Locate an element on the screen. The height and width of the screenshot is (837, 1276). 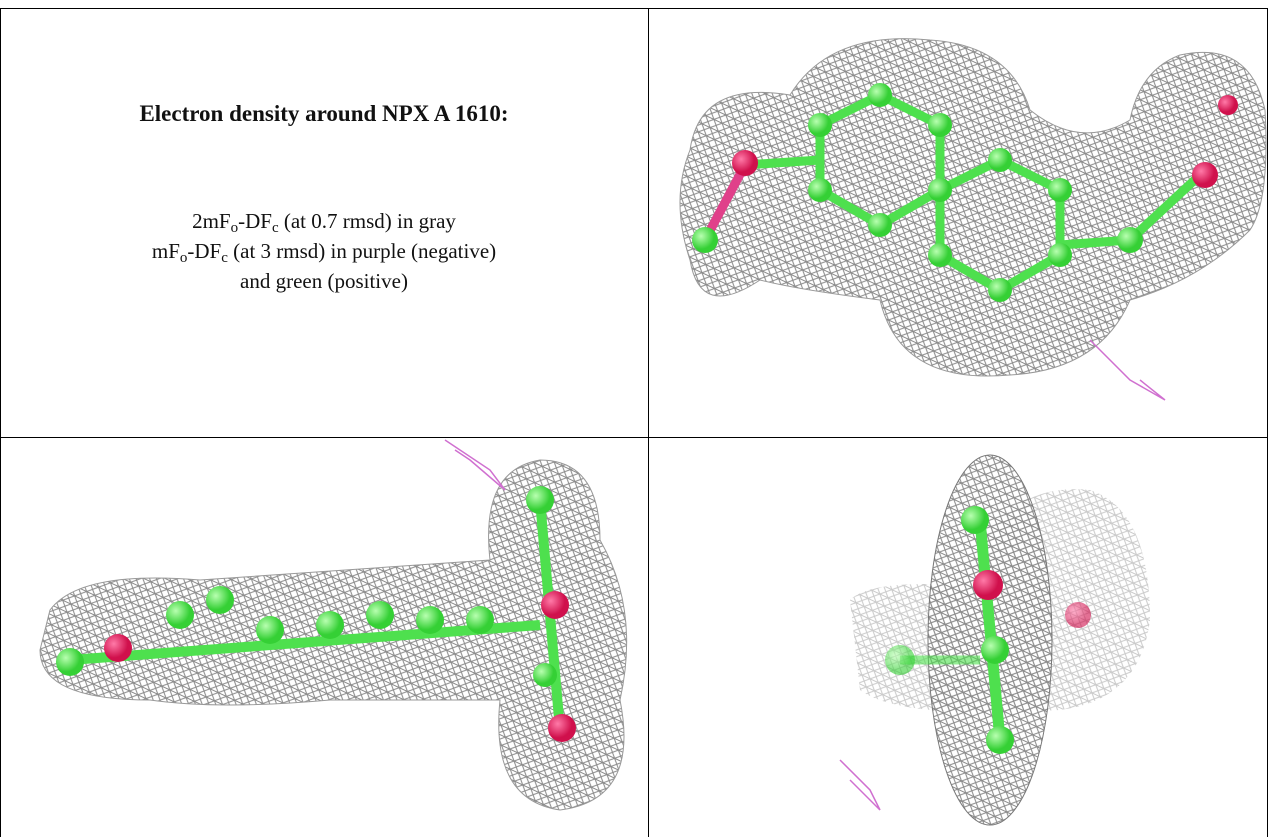
text-run: 2mF is located at coordinates (211, 221).